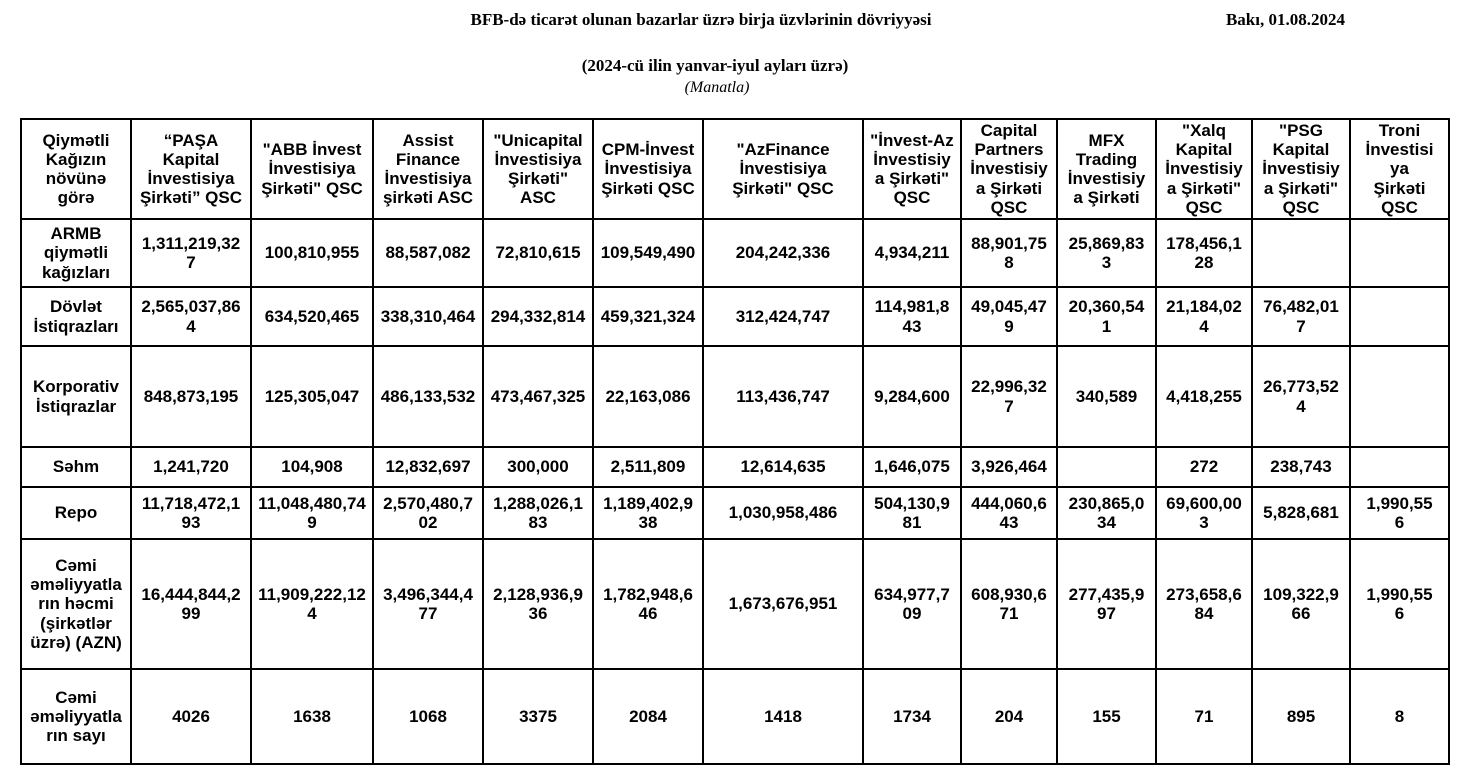 Image resolution: width=1460 pixels, height=774 pixels. Describe the element at coordinates (1301, 467) in the screenshot. I see `table-cell: 238,743` at that location.